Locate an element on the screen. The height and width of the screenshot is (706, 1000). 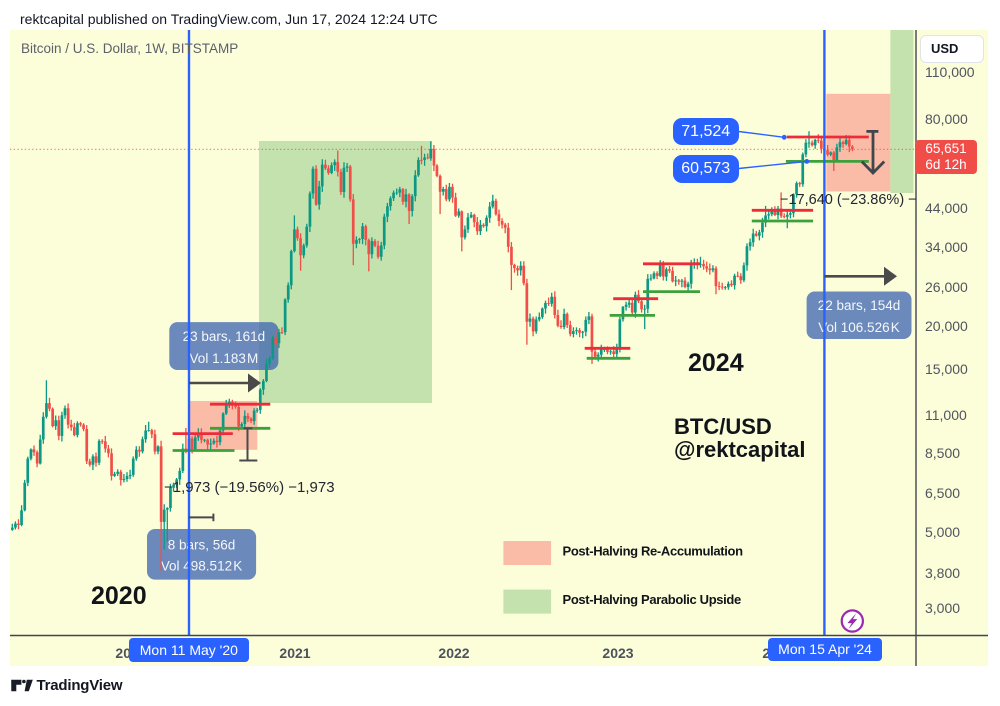
svg-text: 44,000 is located at coordinates (946, 208).